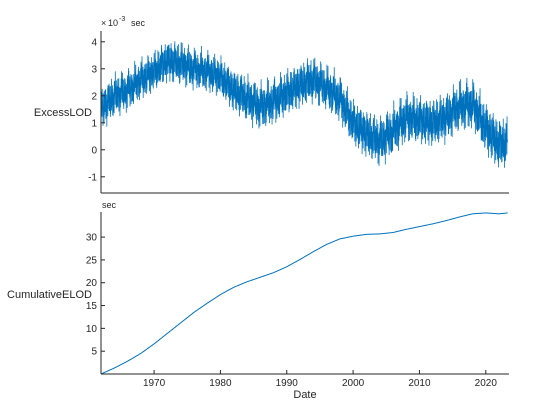 The image size is (560, 420). Describe the element at coordinates (95, 295) in the screenshot. I see `cumulative-elod-y-ticks: 5 10 15 20 25 30` at that location.